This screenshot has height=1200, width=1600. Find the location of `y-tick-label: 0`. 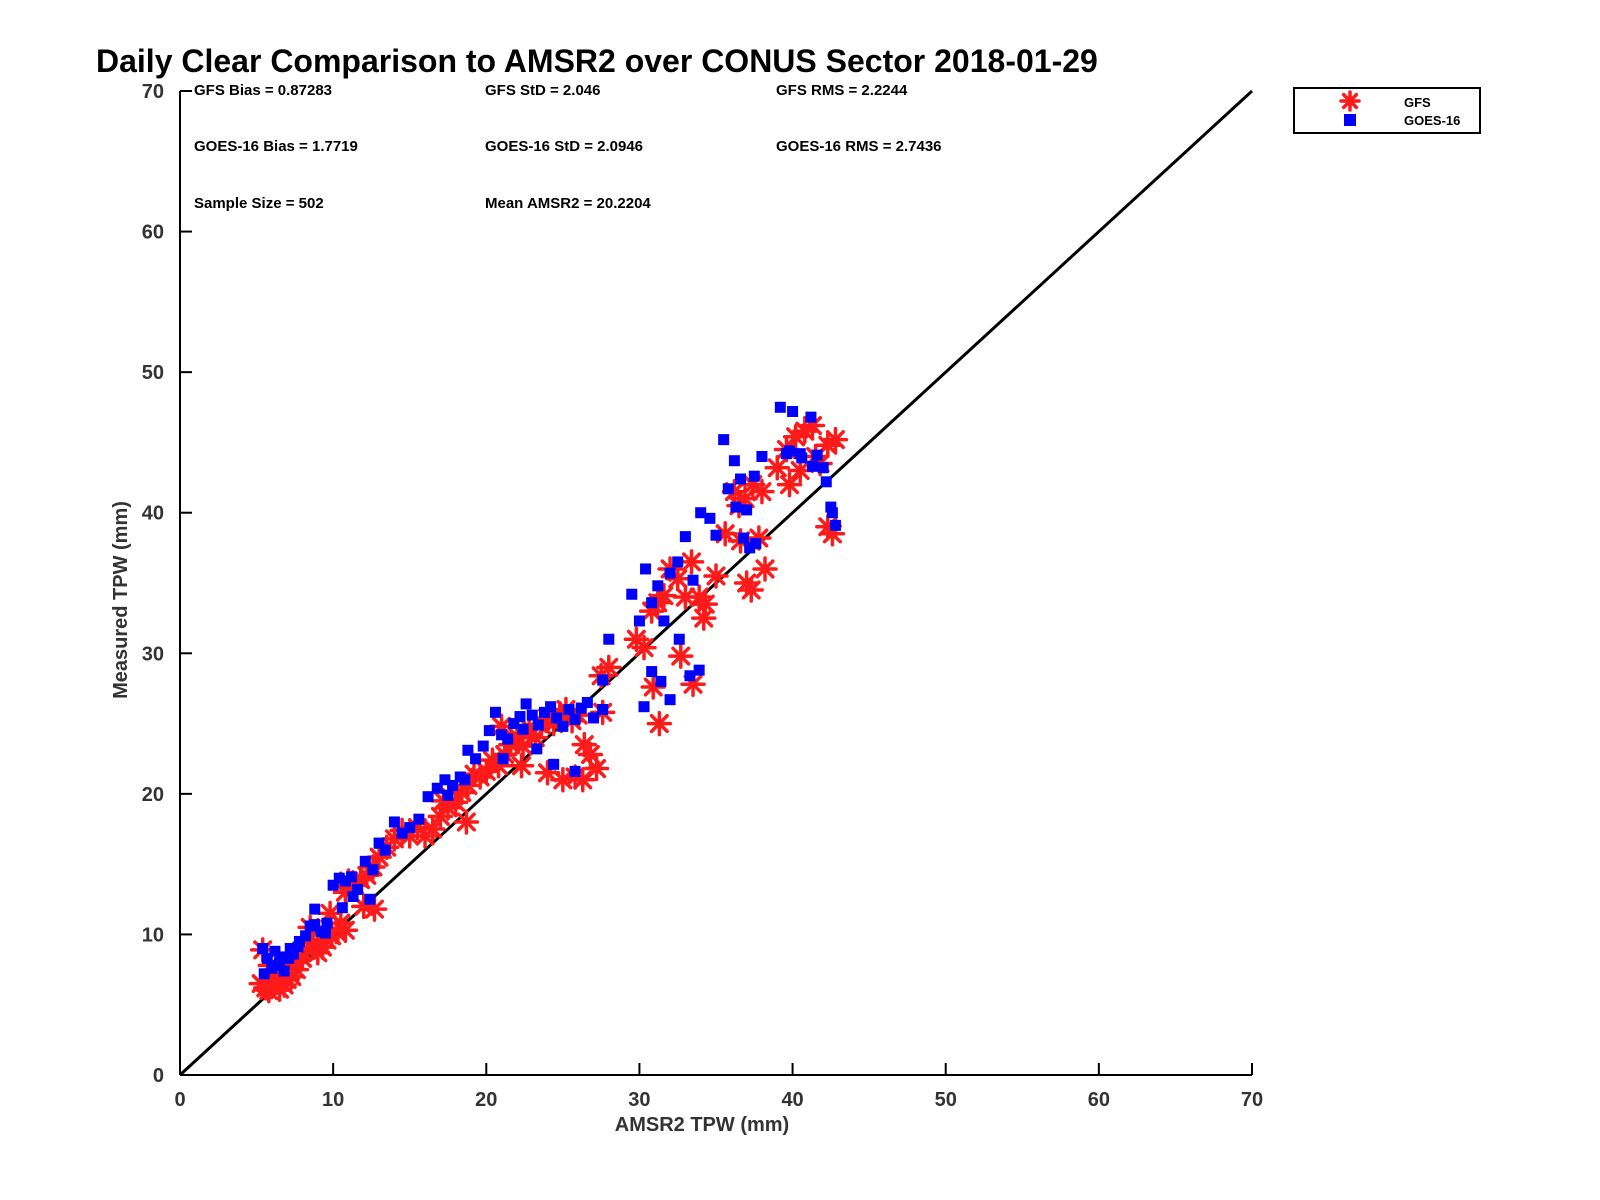

y-tick-label: 0 is located at coordinates (158, 1076).